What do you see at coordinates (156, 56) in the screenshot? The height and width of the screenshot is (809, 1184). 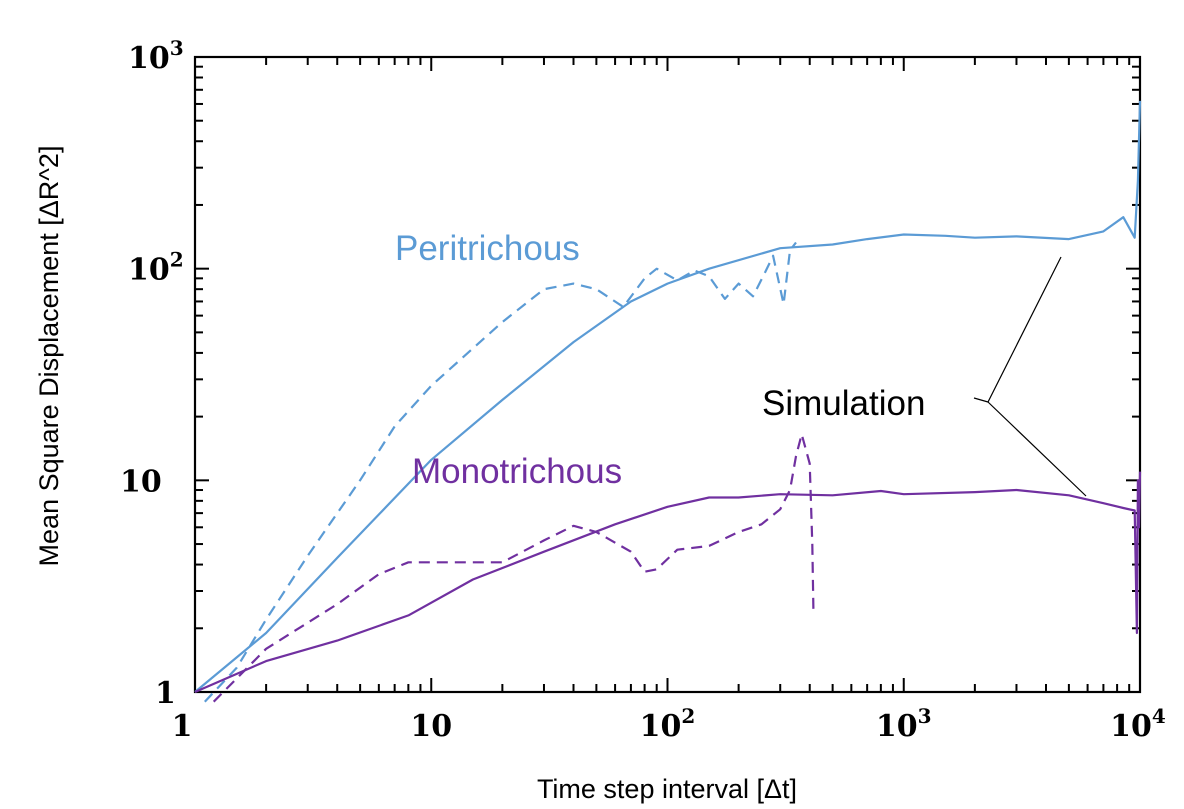 I see `y-tick-label: 10³` at bounding box center [156, 56].